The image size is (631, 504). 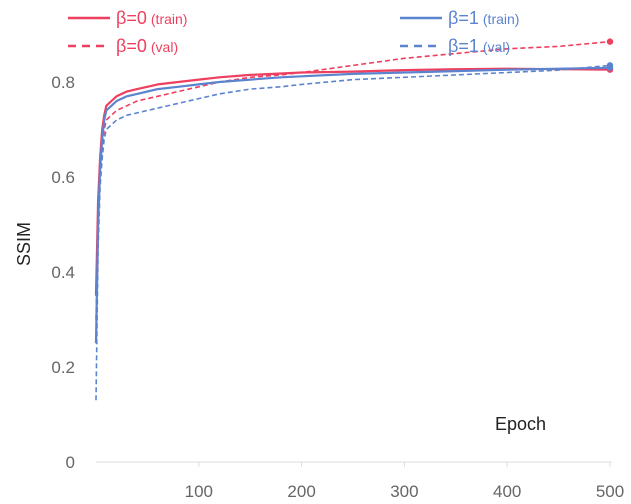 I want to click on legend-label: β=0 (val), so click(x=147, y=46).